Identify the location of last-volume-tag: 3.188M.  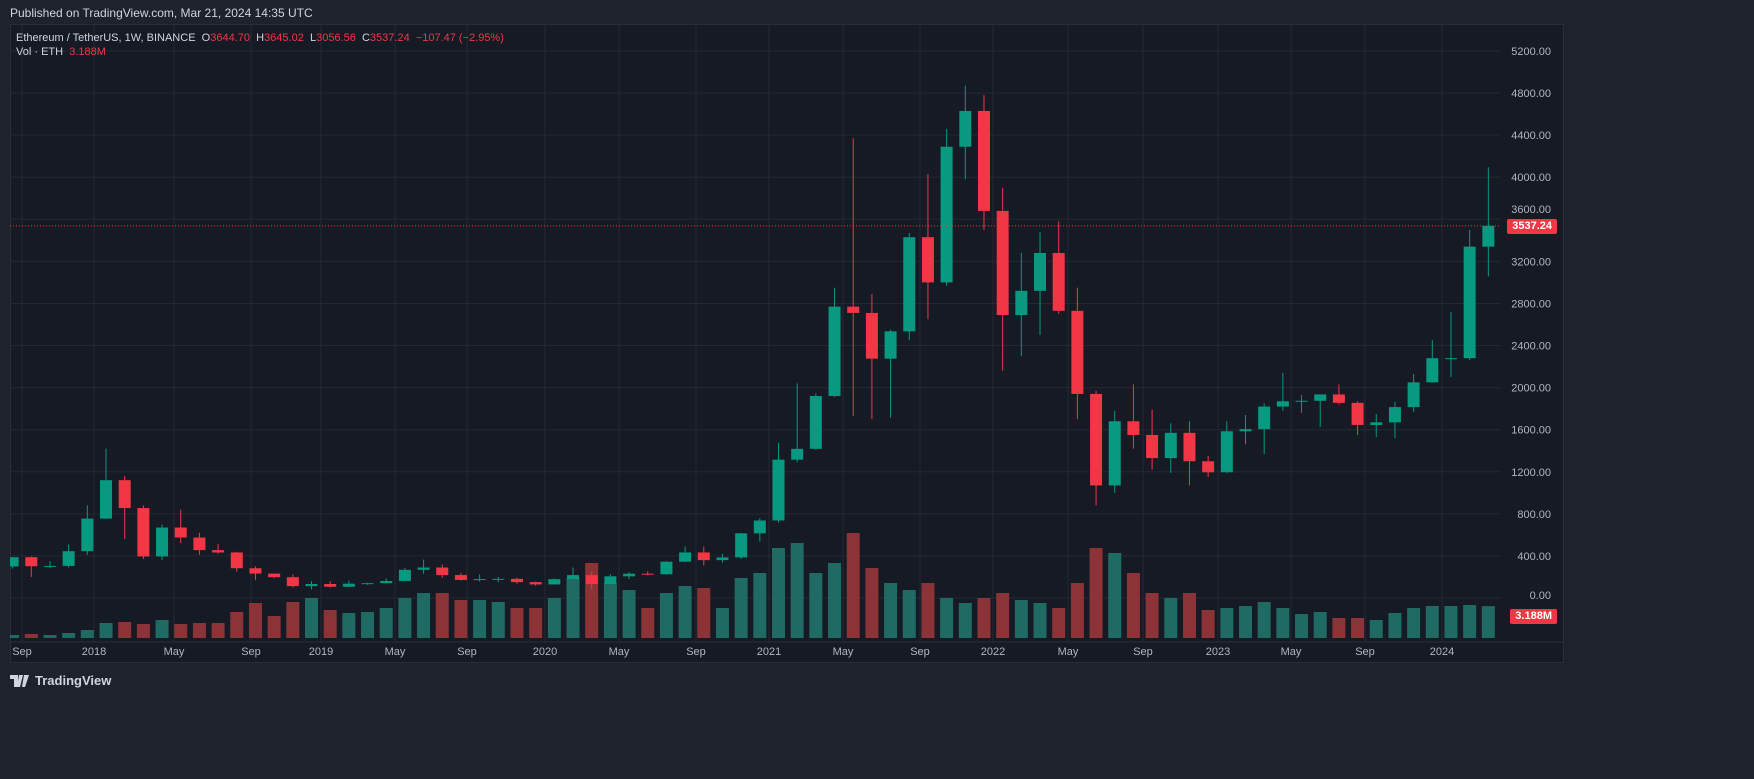
(1533, 616).